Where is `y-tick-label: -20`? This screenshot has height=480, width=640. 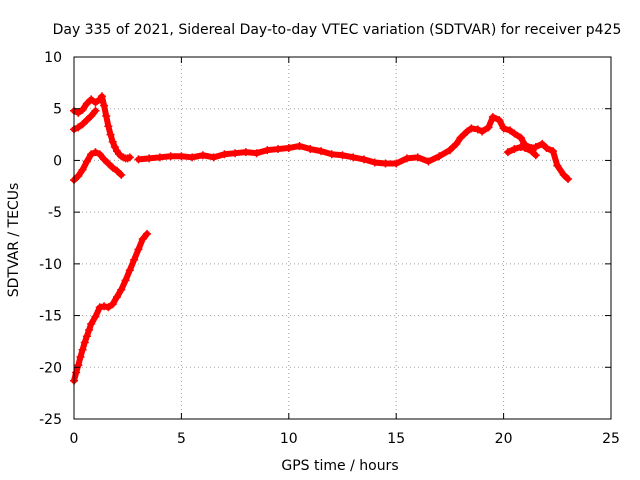 y-tick-label: -20 is located at coordinates (50, 368).